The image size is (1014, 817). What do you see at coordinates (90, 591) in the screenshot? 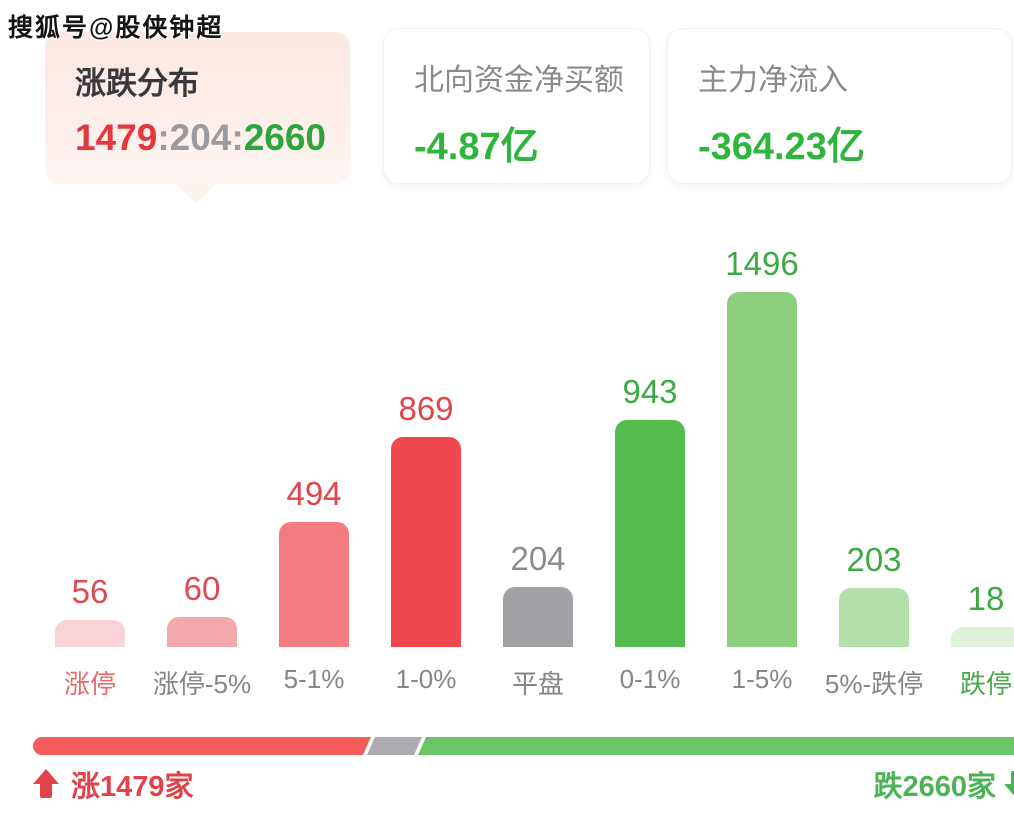
I see `bar-value: 56` at bounding box center [90, 591].